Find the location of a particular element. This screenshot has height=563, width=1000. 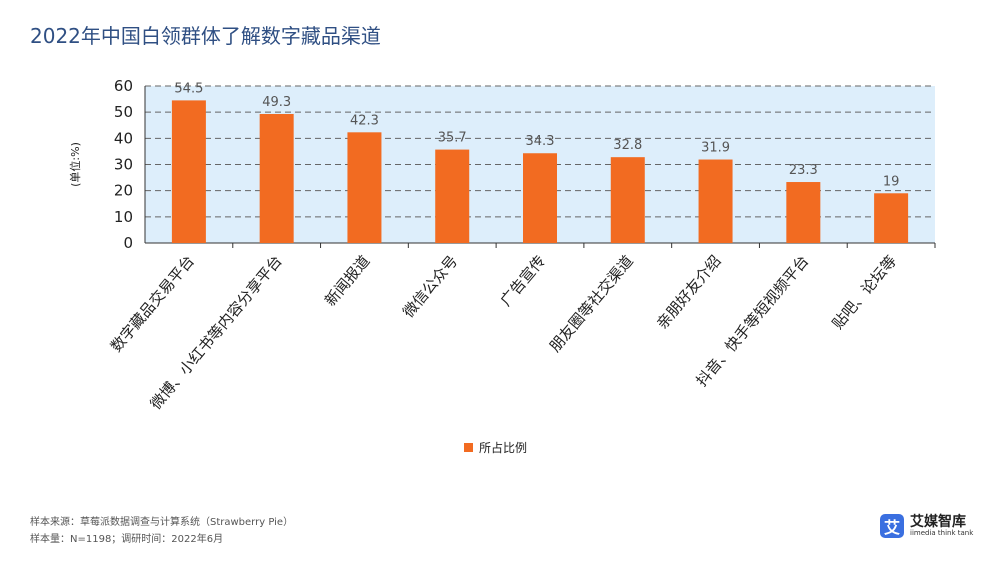

logo-mark-icon: 艾 is located at coordinates (892, 526).